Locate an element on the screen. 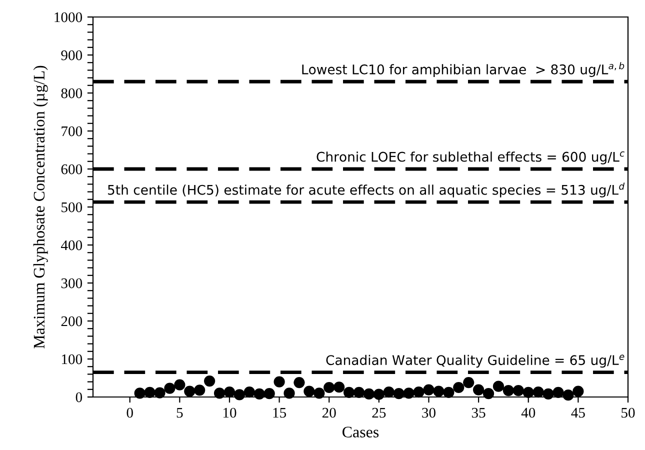 The image size is (645, 450). y-tick-label: 600 is located at coordinates (71, 169).